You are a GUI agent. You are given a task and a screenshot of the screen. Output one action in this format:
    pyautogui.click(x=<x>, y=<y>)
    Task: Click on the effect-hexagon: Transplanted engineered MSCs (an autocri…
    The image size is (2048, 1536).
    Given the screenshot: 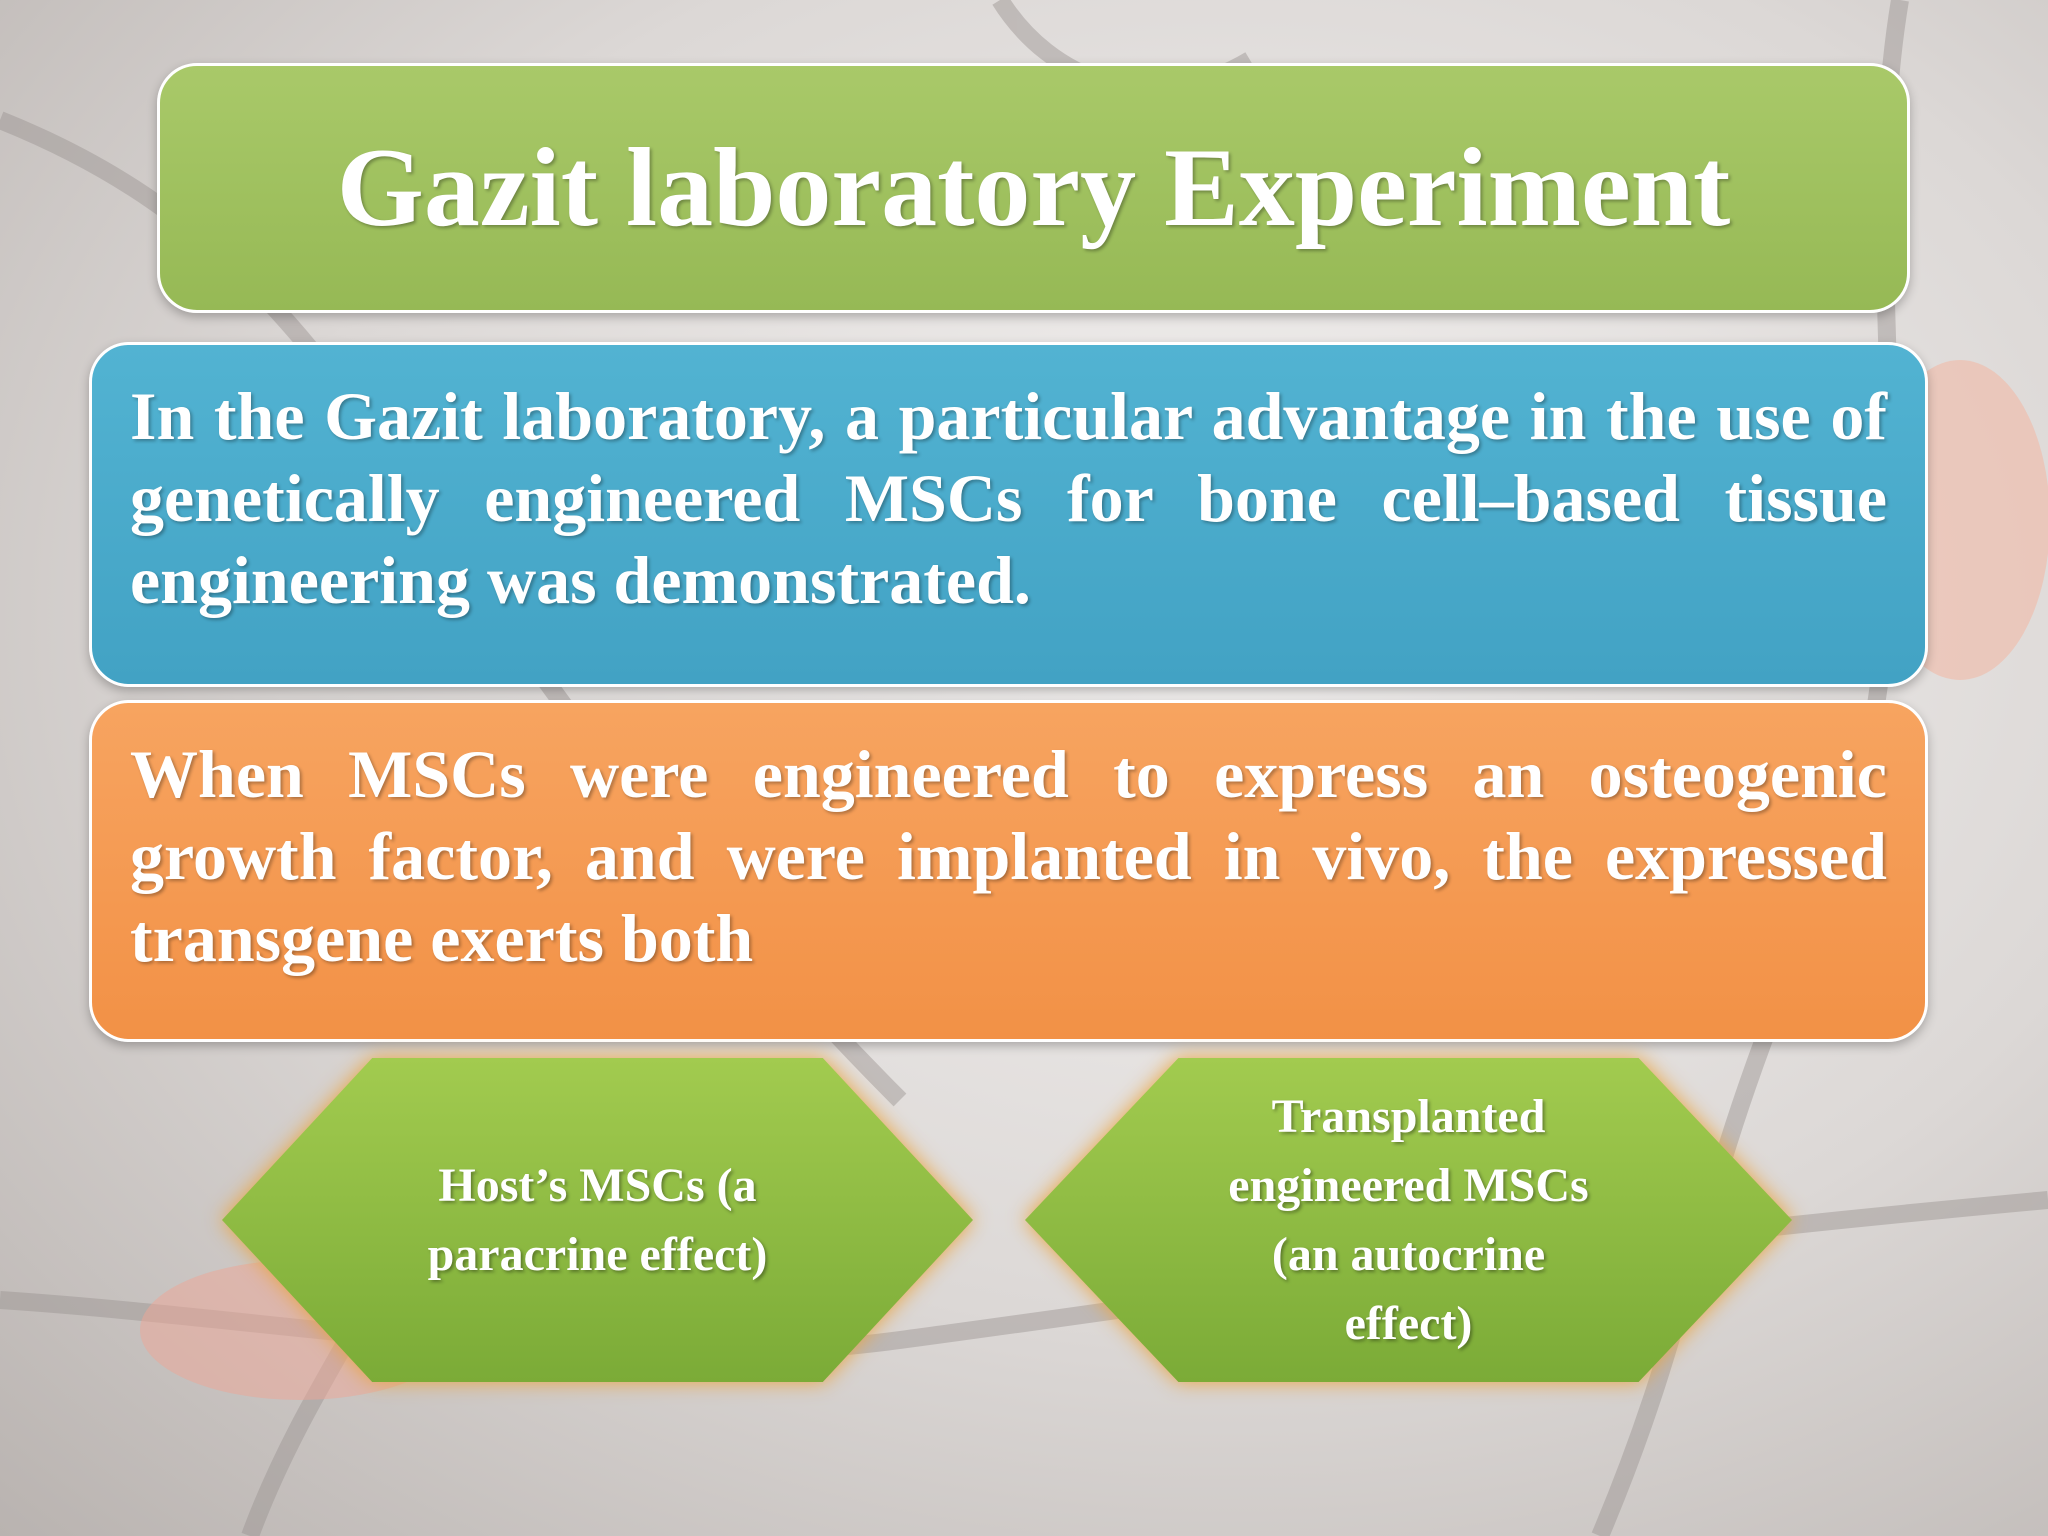 What is the action you would take?
    pyautogui.click(x=1408, y=1220)
    